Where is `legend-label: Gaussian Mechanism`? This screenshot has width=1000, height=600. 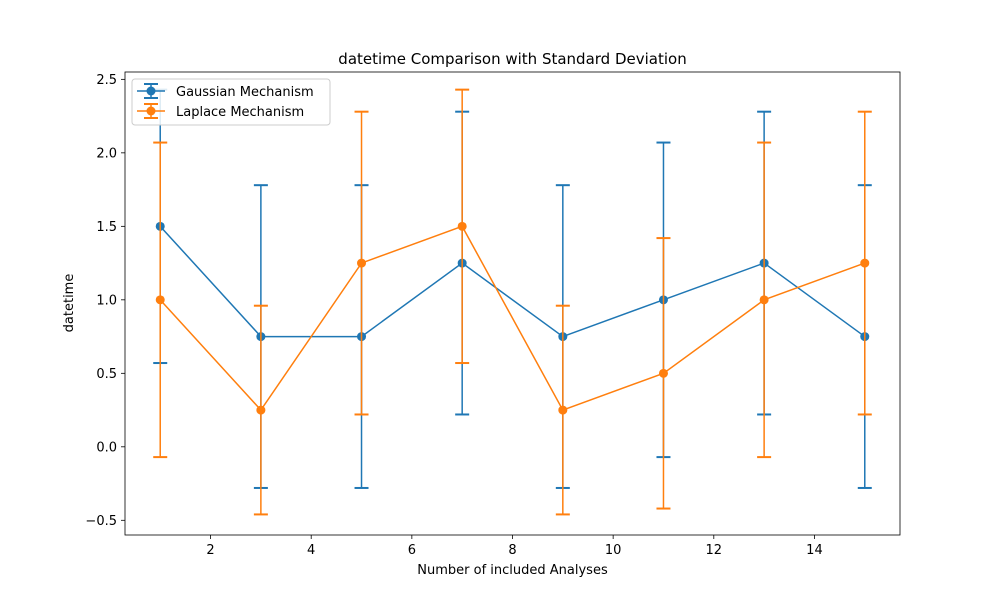 legend-label: Gaussian Mechanism is located at coordinates (245, 92).